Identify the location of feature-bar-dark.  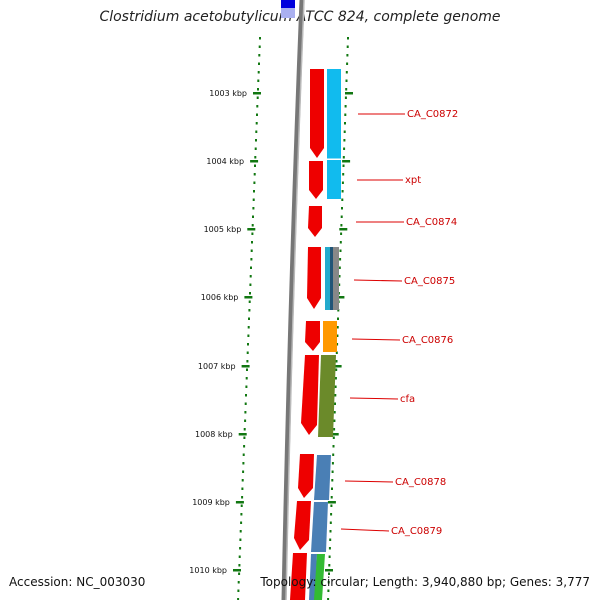
(331, 278).